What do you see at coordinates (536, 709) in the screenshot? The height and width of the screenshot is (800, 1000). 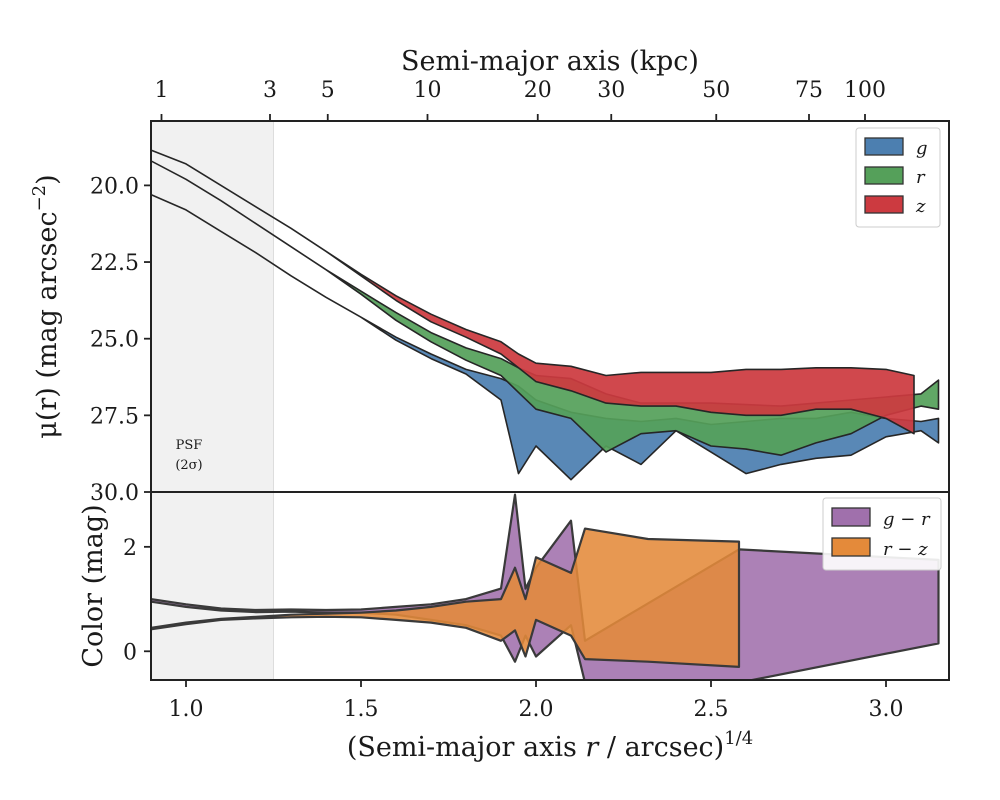 I see `bottom-xtick-label: 2.0` at bounding box center [536, 709].